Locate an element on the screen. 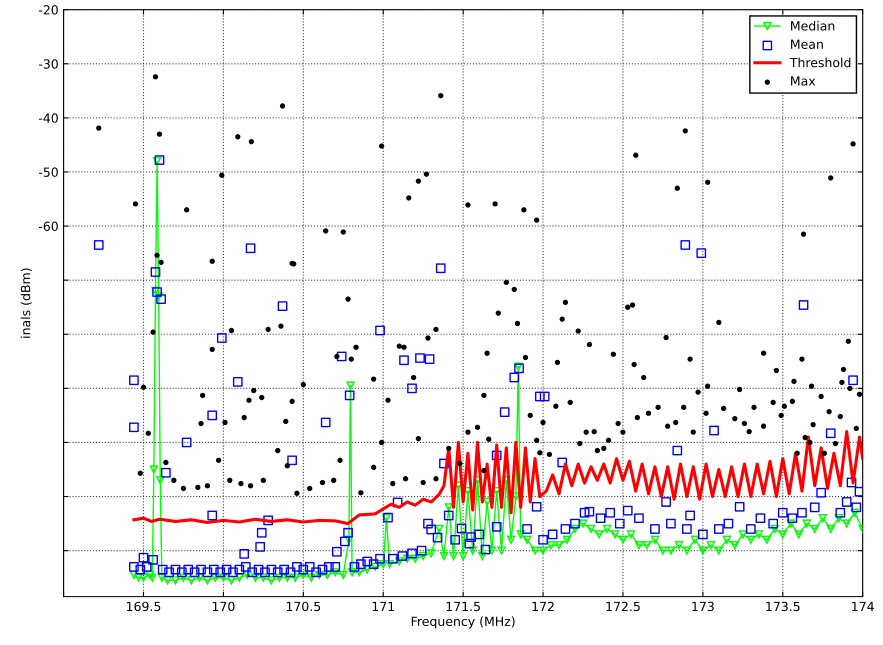 The width and height of the screenshot is (883, 645). legend-label: Mean is located at coordinates (807, 44).